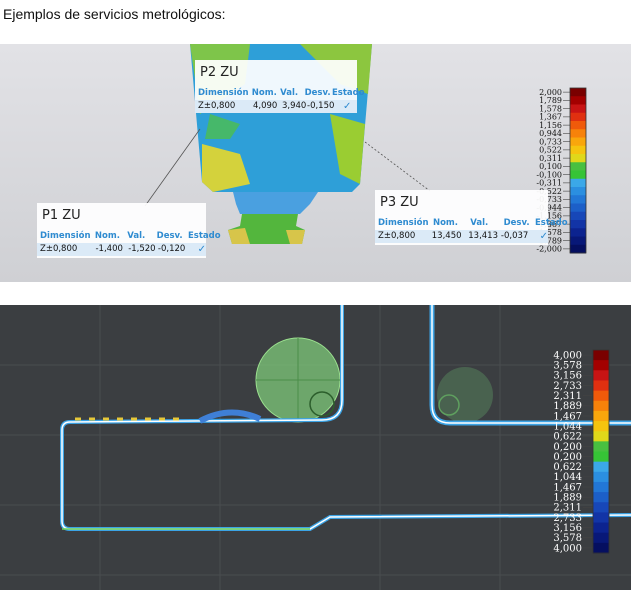  What do you see at coordinates (61, 215) in the screenshot?
I see `callout-label: P1 ZU` at bounding box center [61, 215].